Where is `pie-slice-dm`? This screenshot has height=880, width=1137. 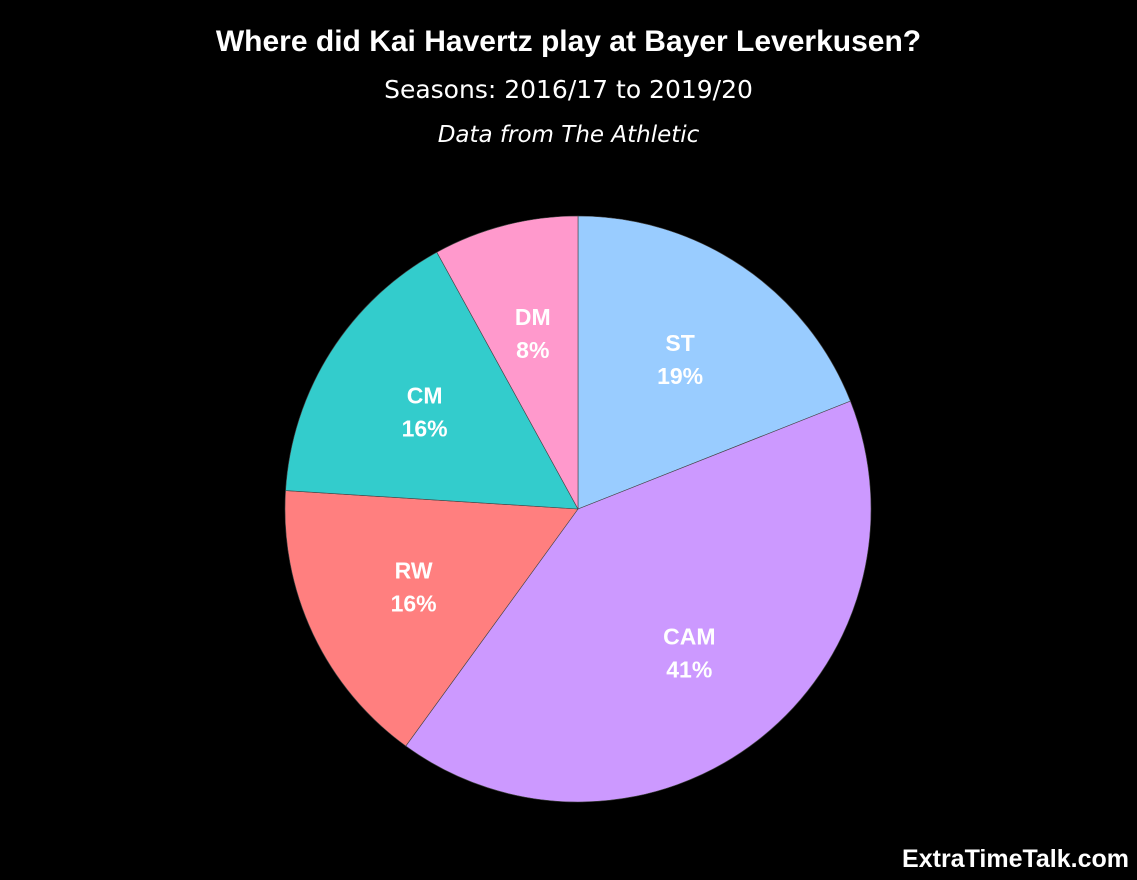
pie-slice-dm is located at coordinates (507, 362).